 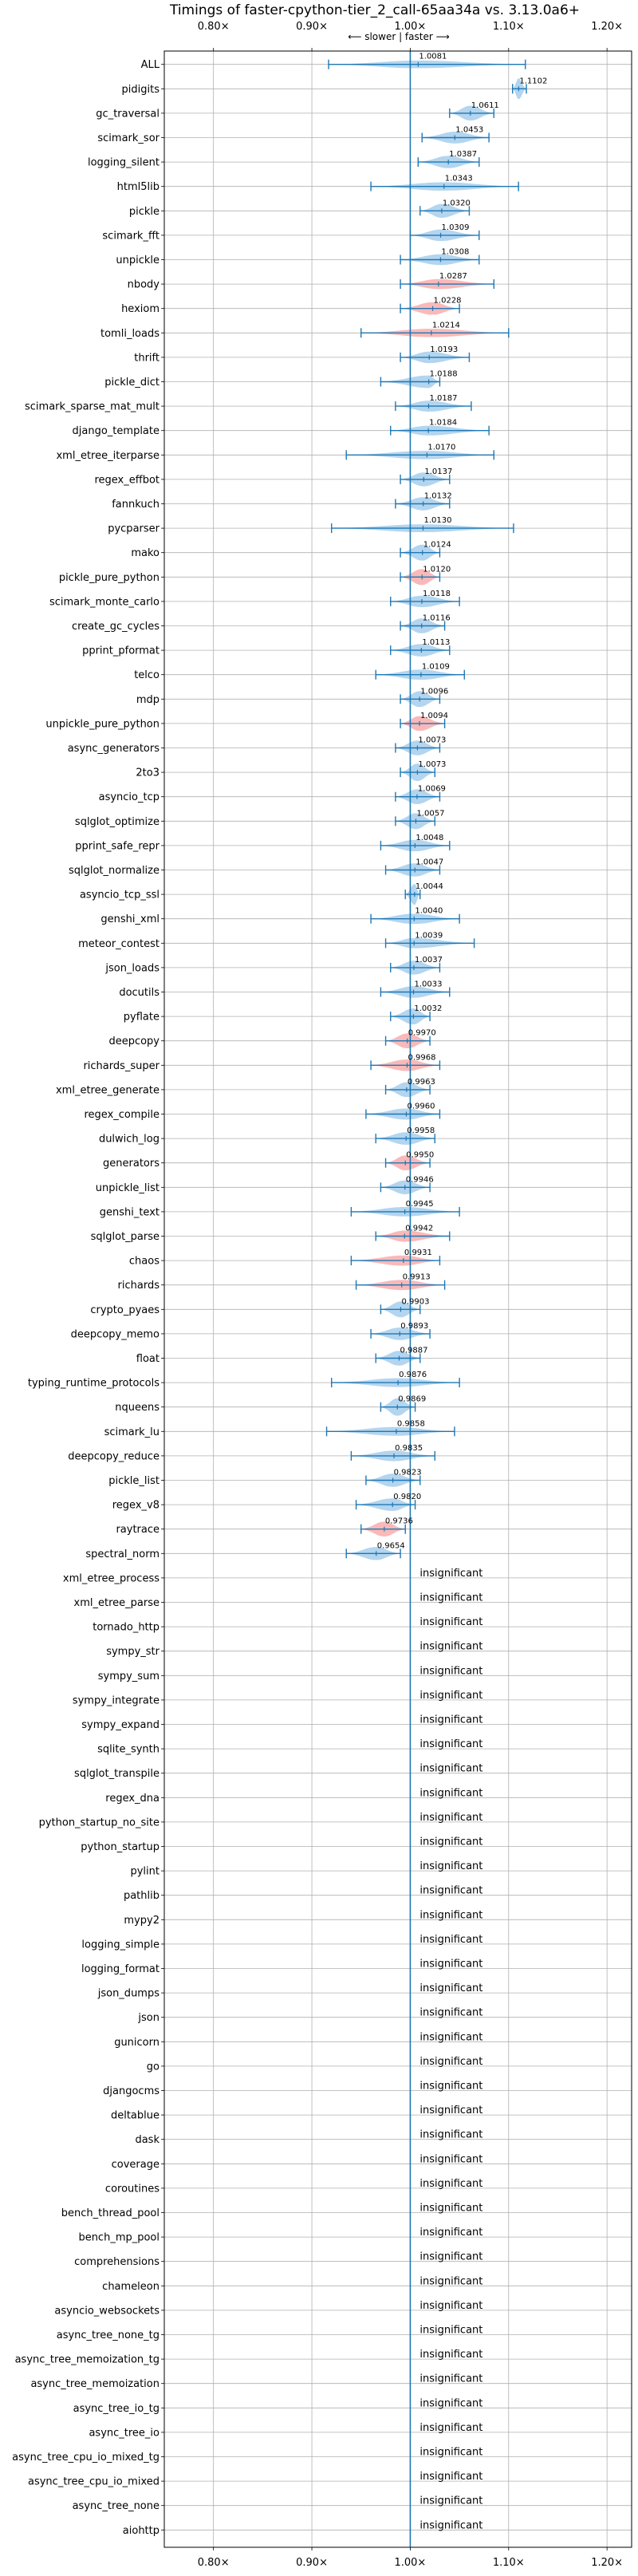 I want to click on category-label: dulwich_log, so click(x=130, y=1140).